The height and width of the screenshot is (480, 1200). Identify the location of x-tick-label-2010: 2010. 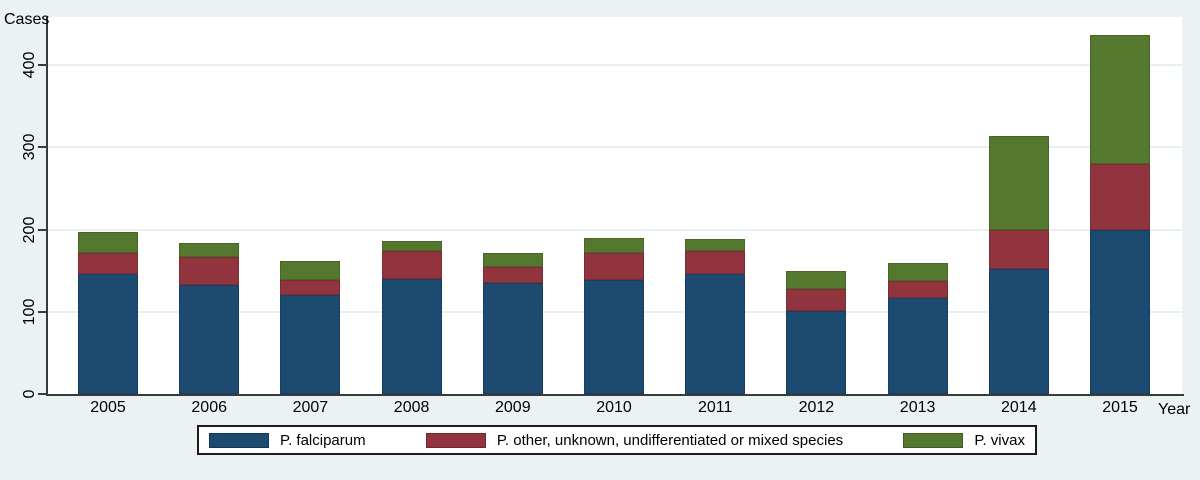
(614, 407).